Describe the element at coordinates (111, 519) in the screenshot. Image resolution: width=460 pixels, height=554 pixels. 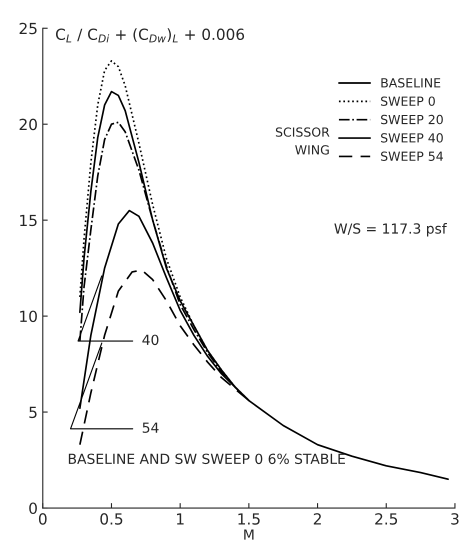
I see `x-tick-label: 0.5` at that location.